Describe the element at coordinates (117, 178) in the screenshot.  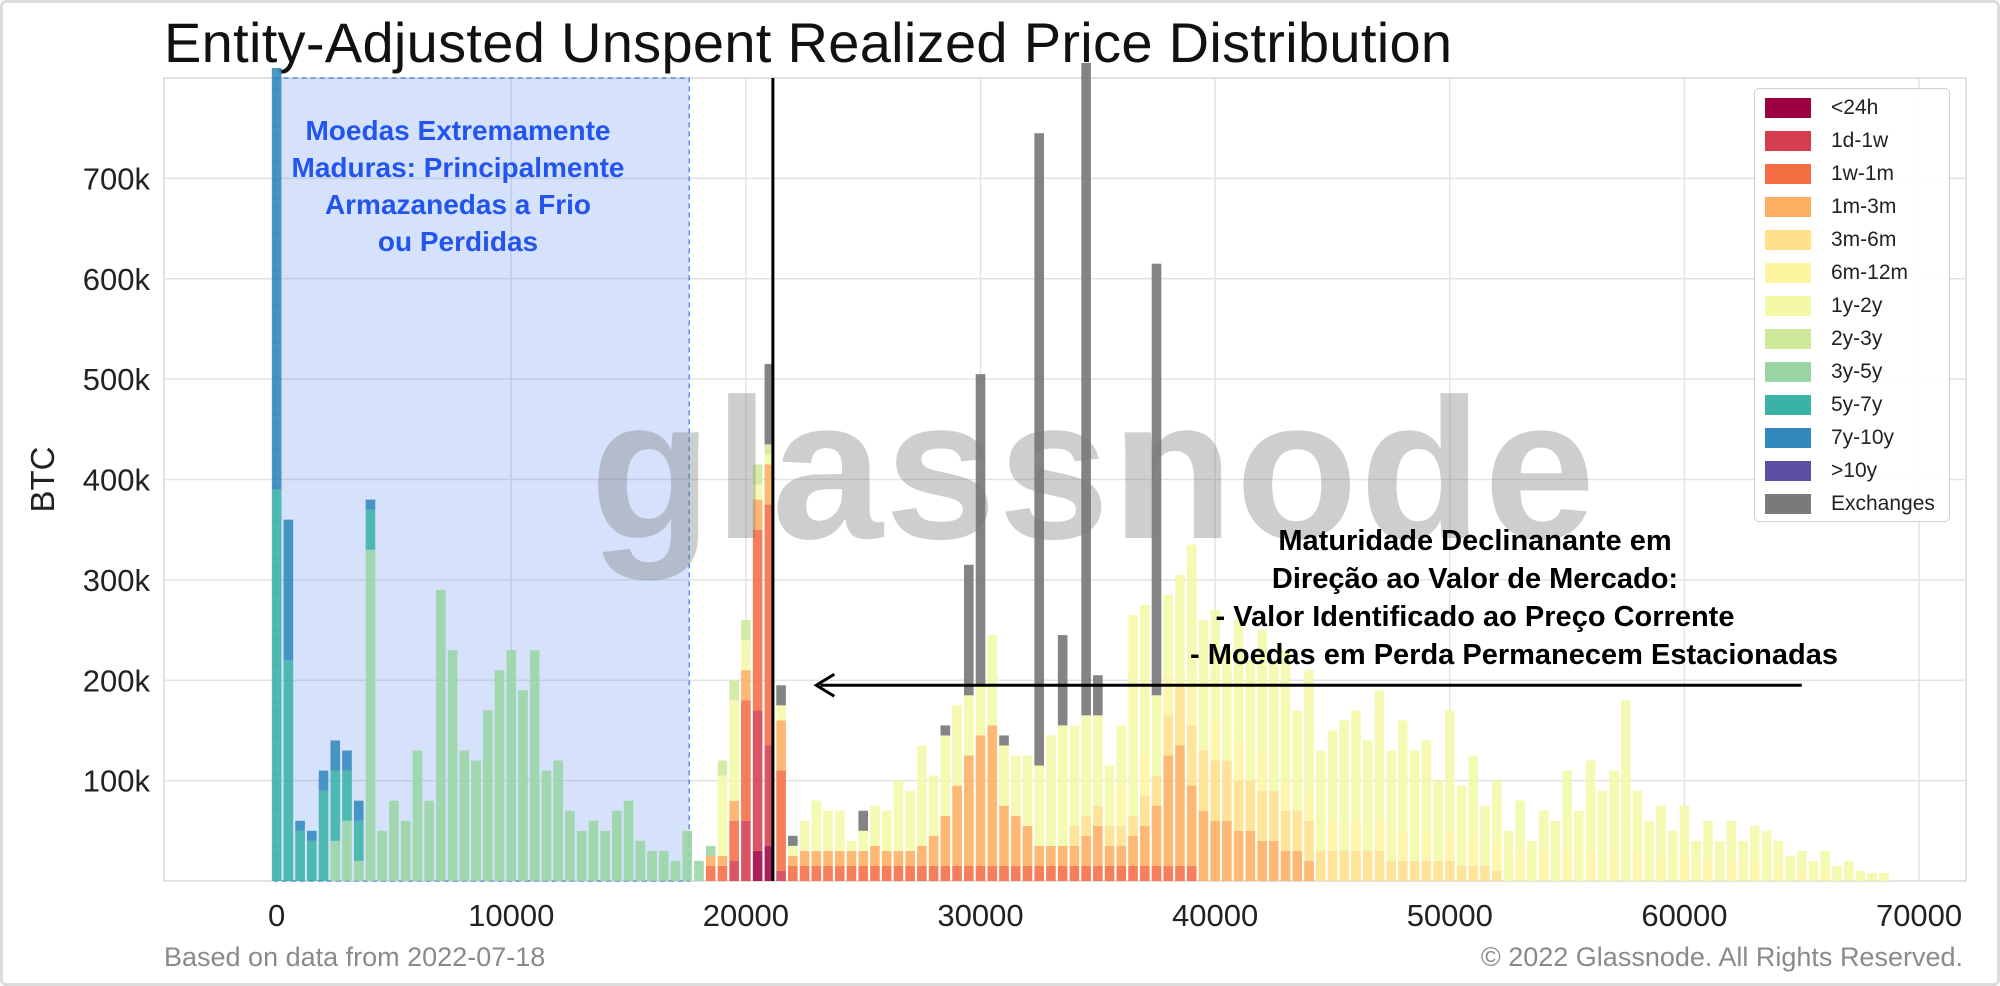
I see `y-tick-label: 700k` at that location.